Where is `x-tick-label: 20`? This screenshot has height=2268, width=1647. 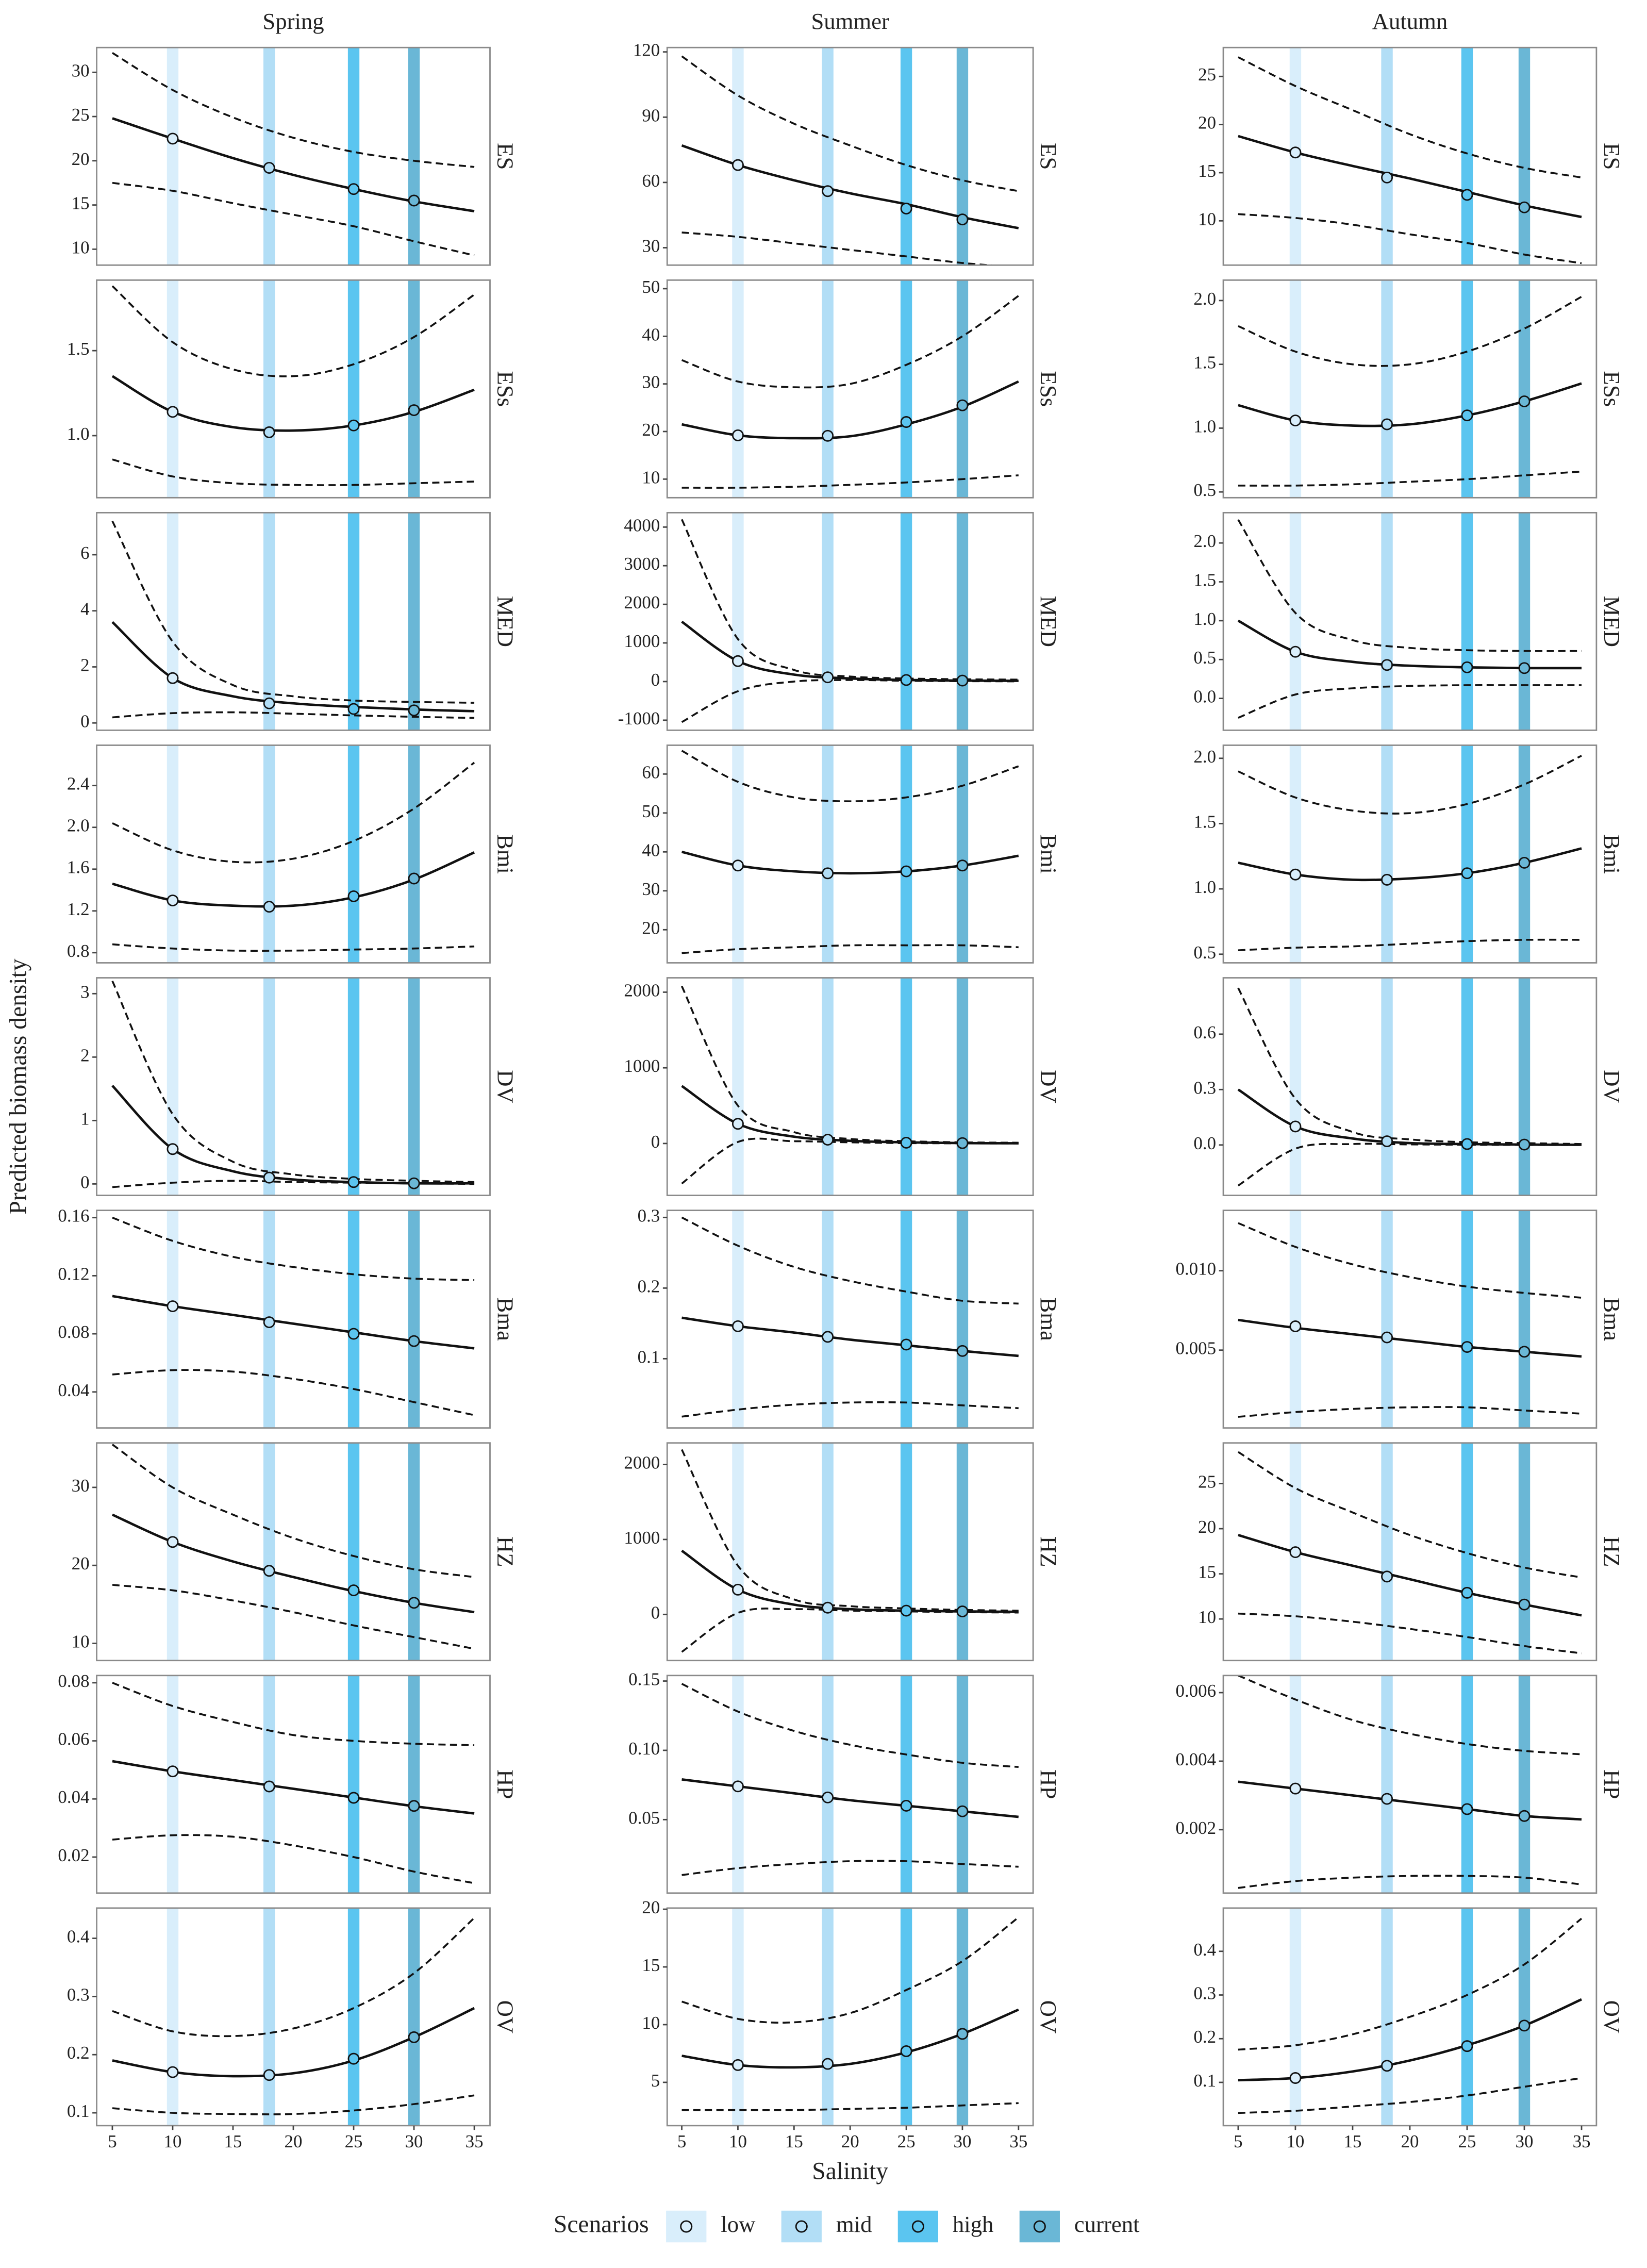
x-tick-label: 20 is located at coordinates (1410, 2141).